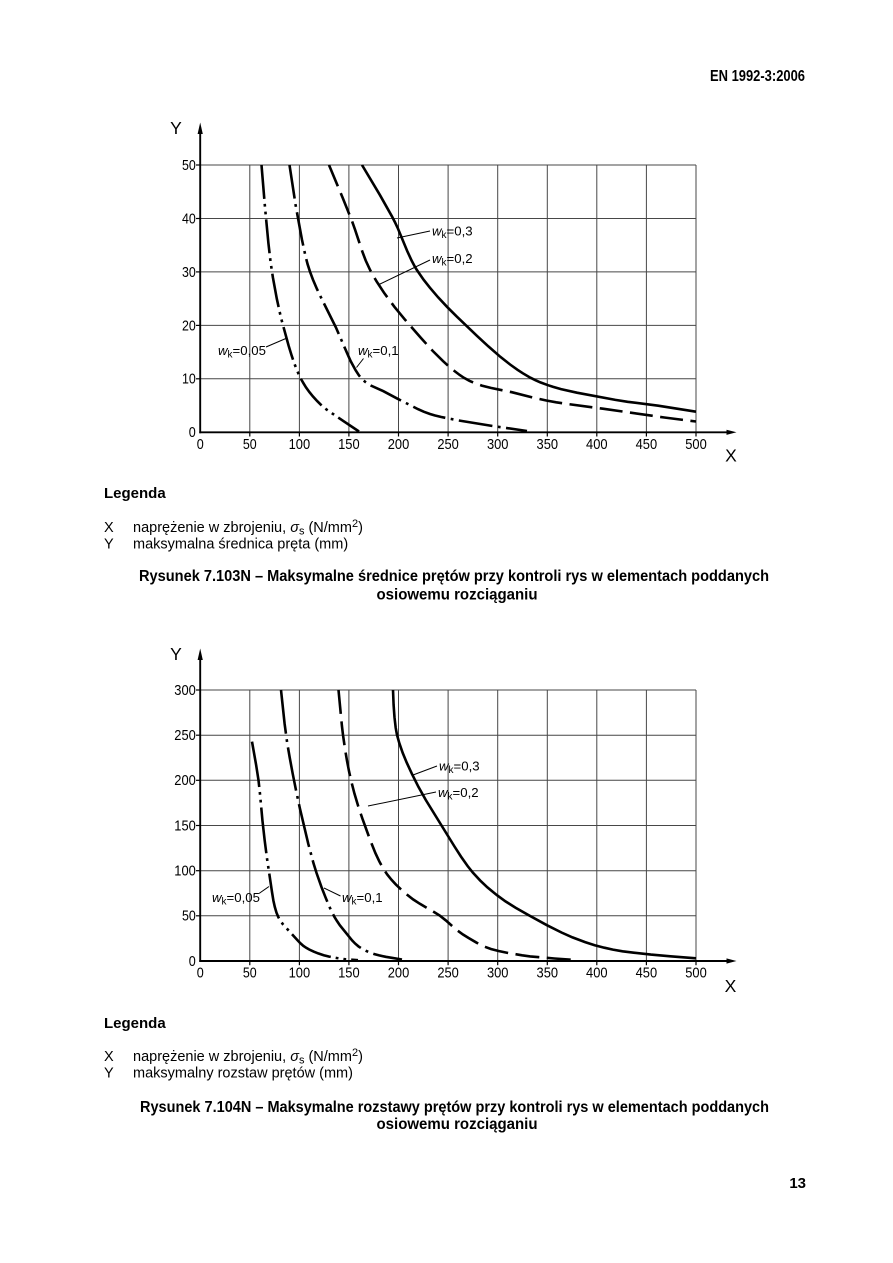 This screenshot has width=893, height=1263. I want to click on svg-text: maksymalny rozstaw prętów (mm), so click(243, 1074).